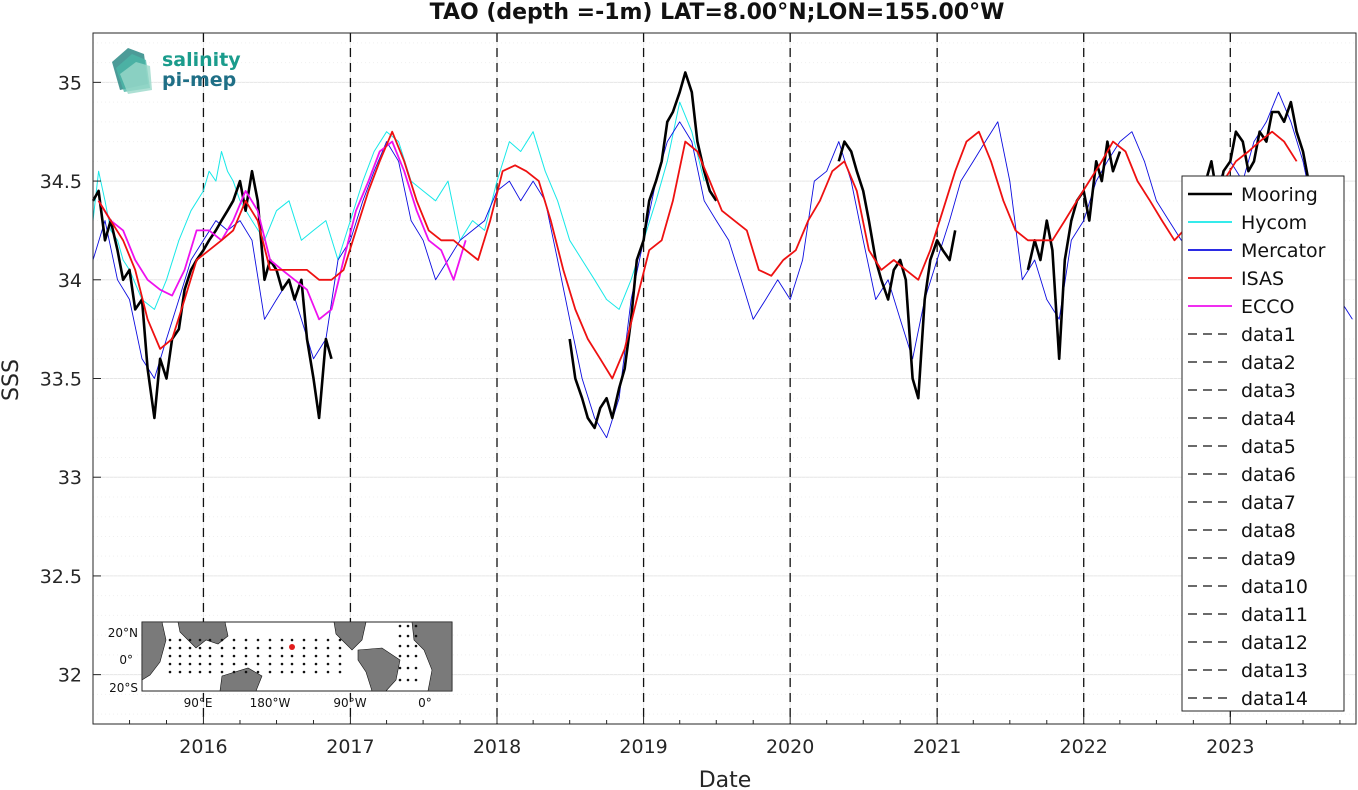 This screenshot has height=790, width=1358. Describe the element at coordinates (1268, 307) in the screenshot. I see `legend-label: ECCO` at that location.